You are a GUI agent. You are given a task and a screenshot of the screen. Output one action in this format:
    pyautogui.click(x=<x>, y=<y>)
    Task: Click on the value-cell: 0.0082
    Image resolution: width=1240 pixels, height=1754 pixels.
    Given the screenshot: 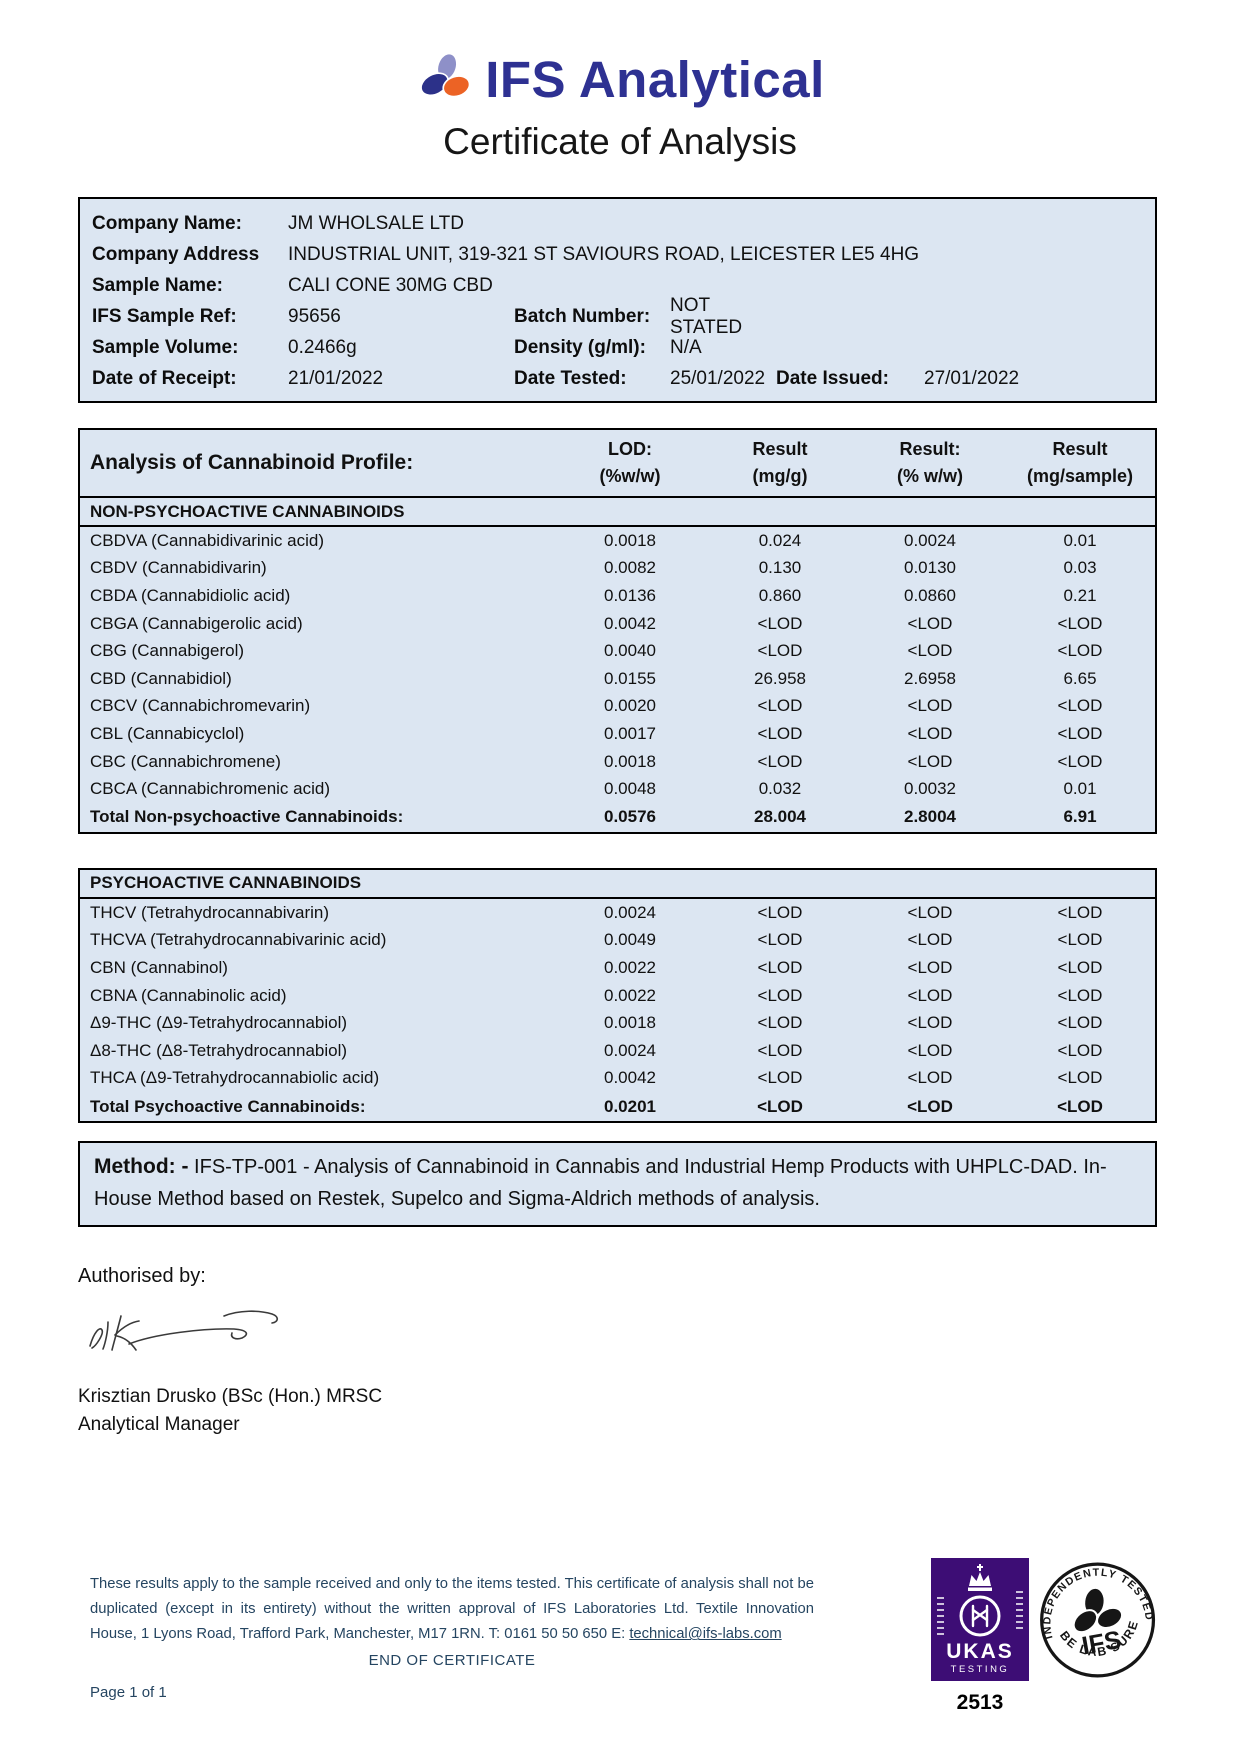 What is the action you would take?
    pyautogui.click(x=630, y=568)
    